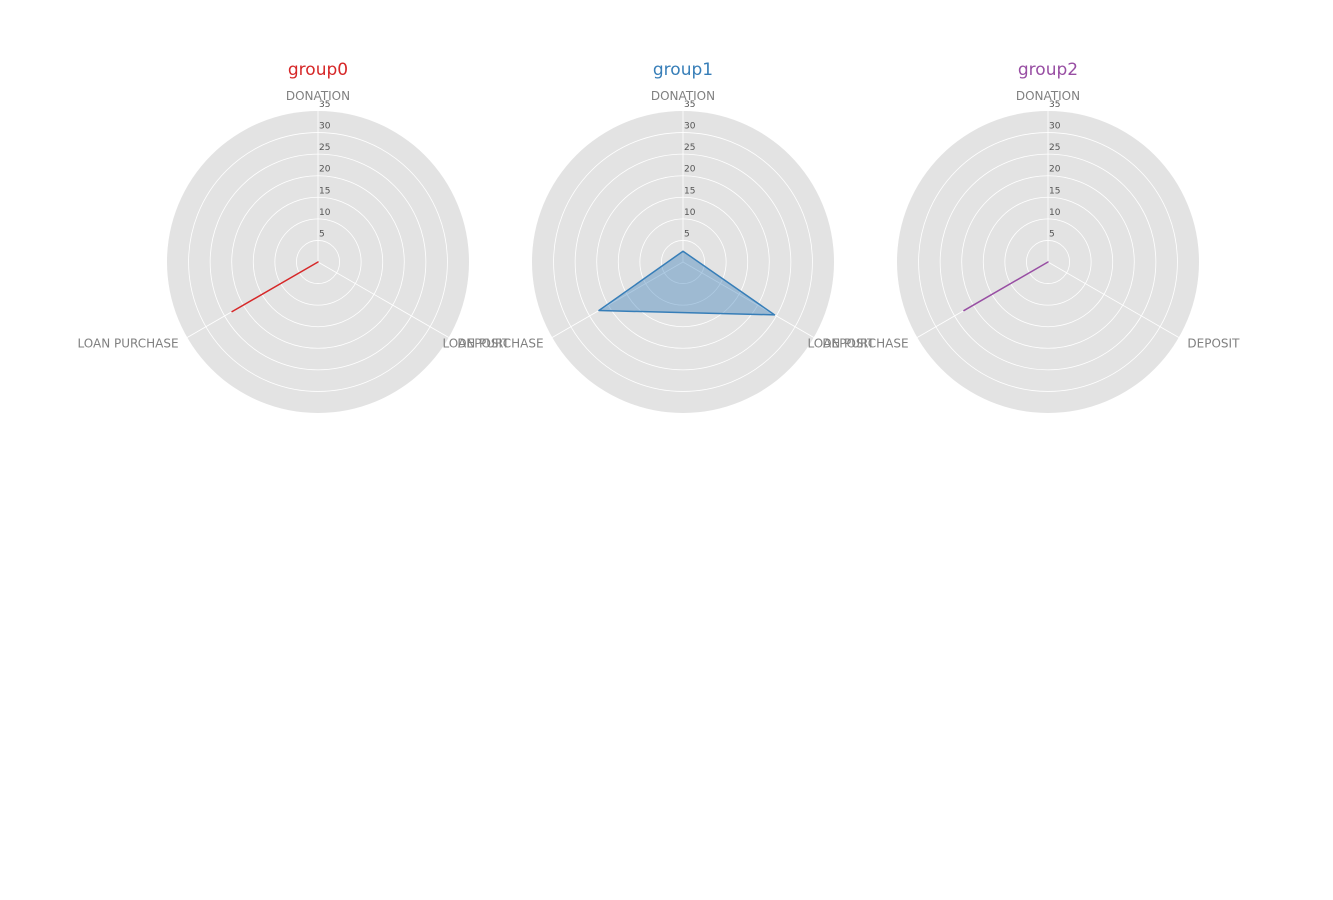  Describe the element at coordinates (275, 287) in the screenshot. I see `radar-series-group0` at that location.